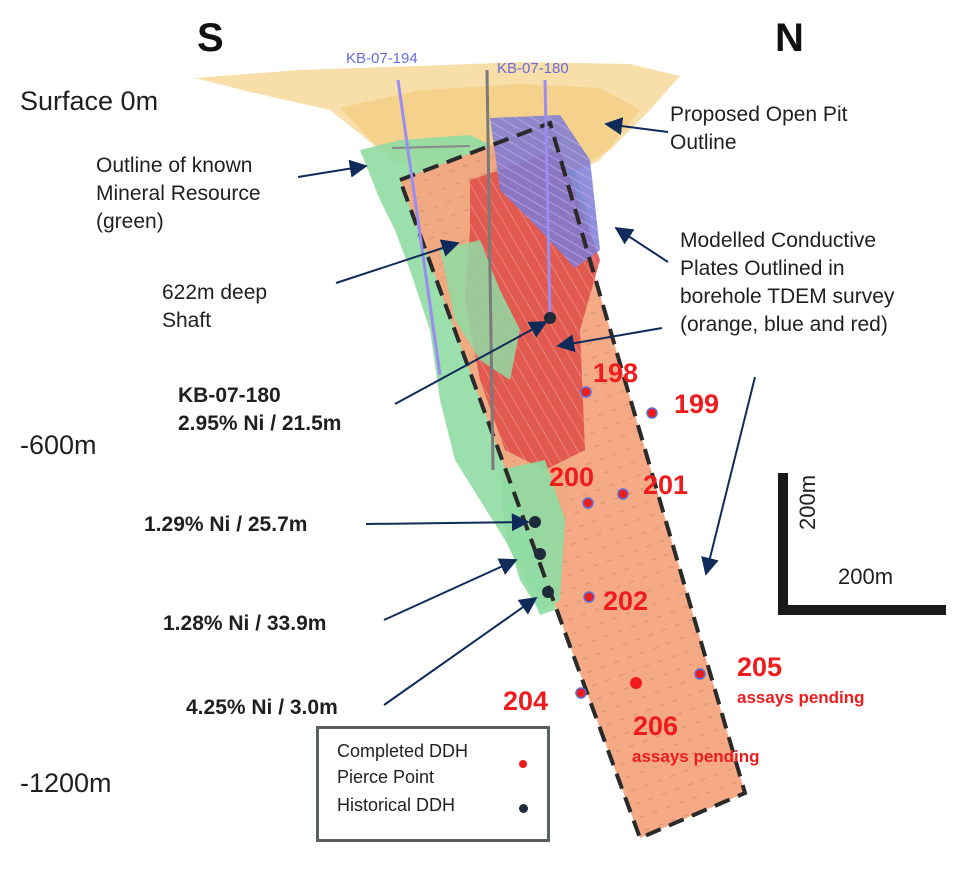 Image resolution: width=980 pixels, height=881 pixels. I want to click on scale-bar-horizontal, so click(862, 610).